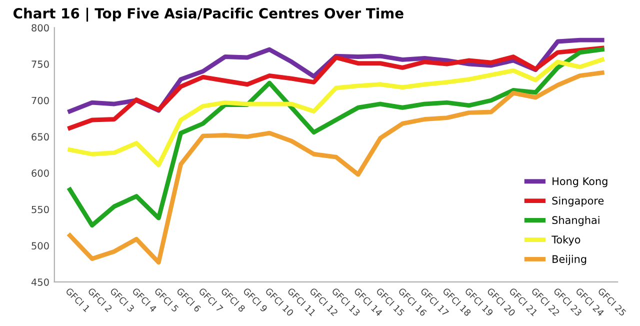 The image size is (640, 326). What do you see at coordinates (580, 182) in the screenshot?
I see `legend-label: Hong Kong` at bounding box center [580, 182].